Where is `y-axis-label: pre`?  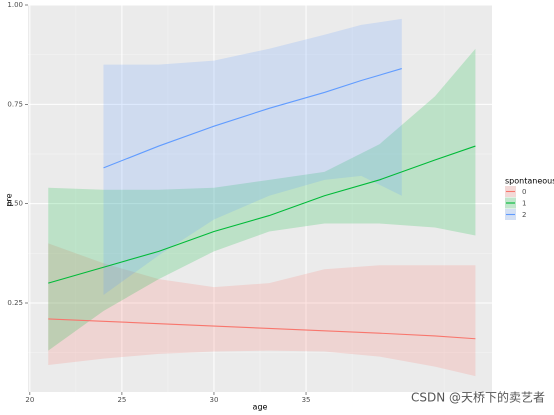 y-axis-label: pre is located at coordinates (9, 199).